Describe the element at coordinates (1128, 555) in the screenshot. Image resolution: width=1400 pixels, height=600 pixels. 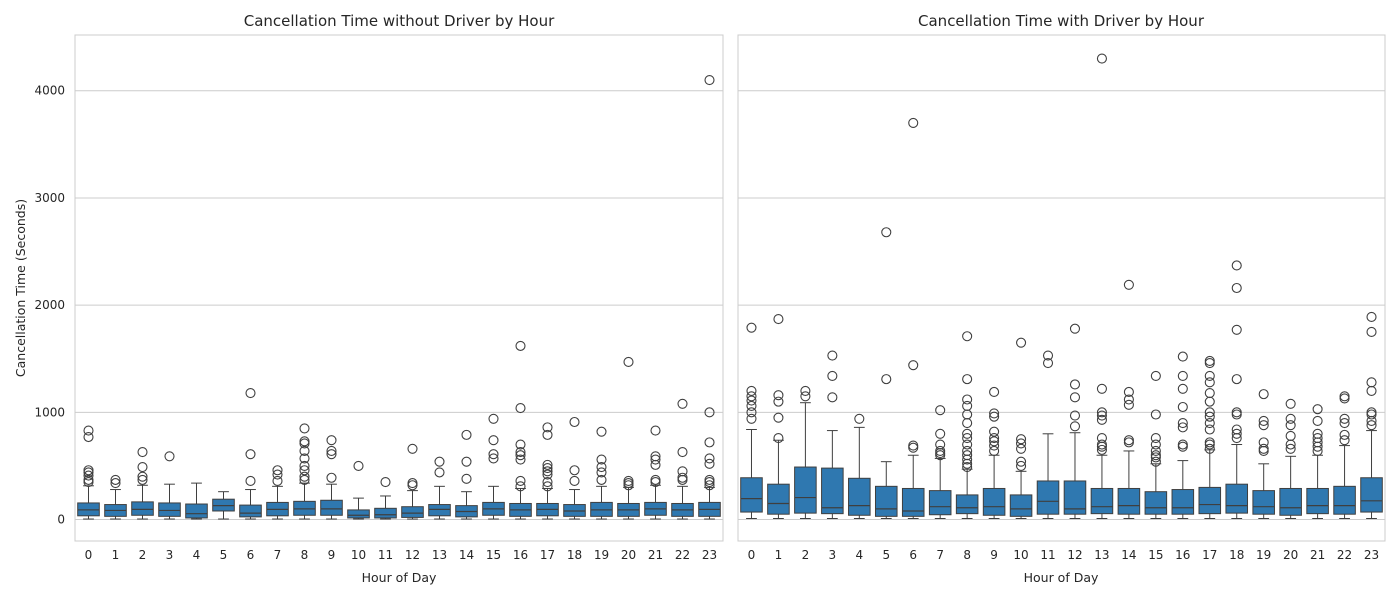
I see `x-tick-label: 14` at that location.